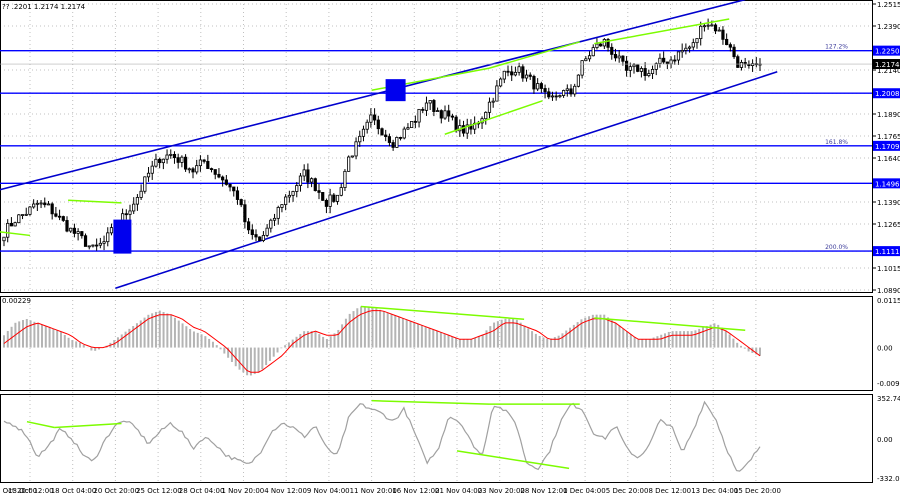  I want to click on date-tick-label: 28 Nov 12:00, so click(543, 491).